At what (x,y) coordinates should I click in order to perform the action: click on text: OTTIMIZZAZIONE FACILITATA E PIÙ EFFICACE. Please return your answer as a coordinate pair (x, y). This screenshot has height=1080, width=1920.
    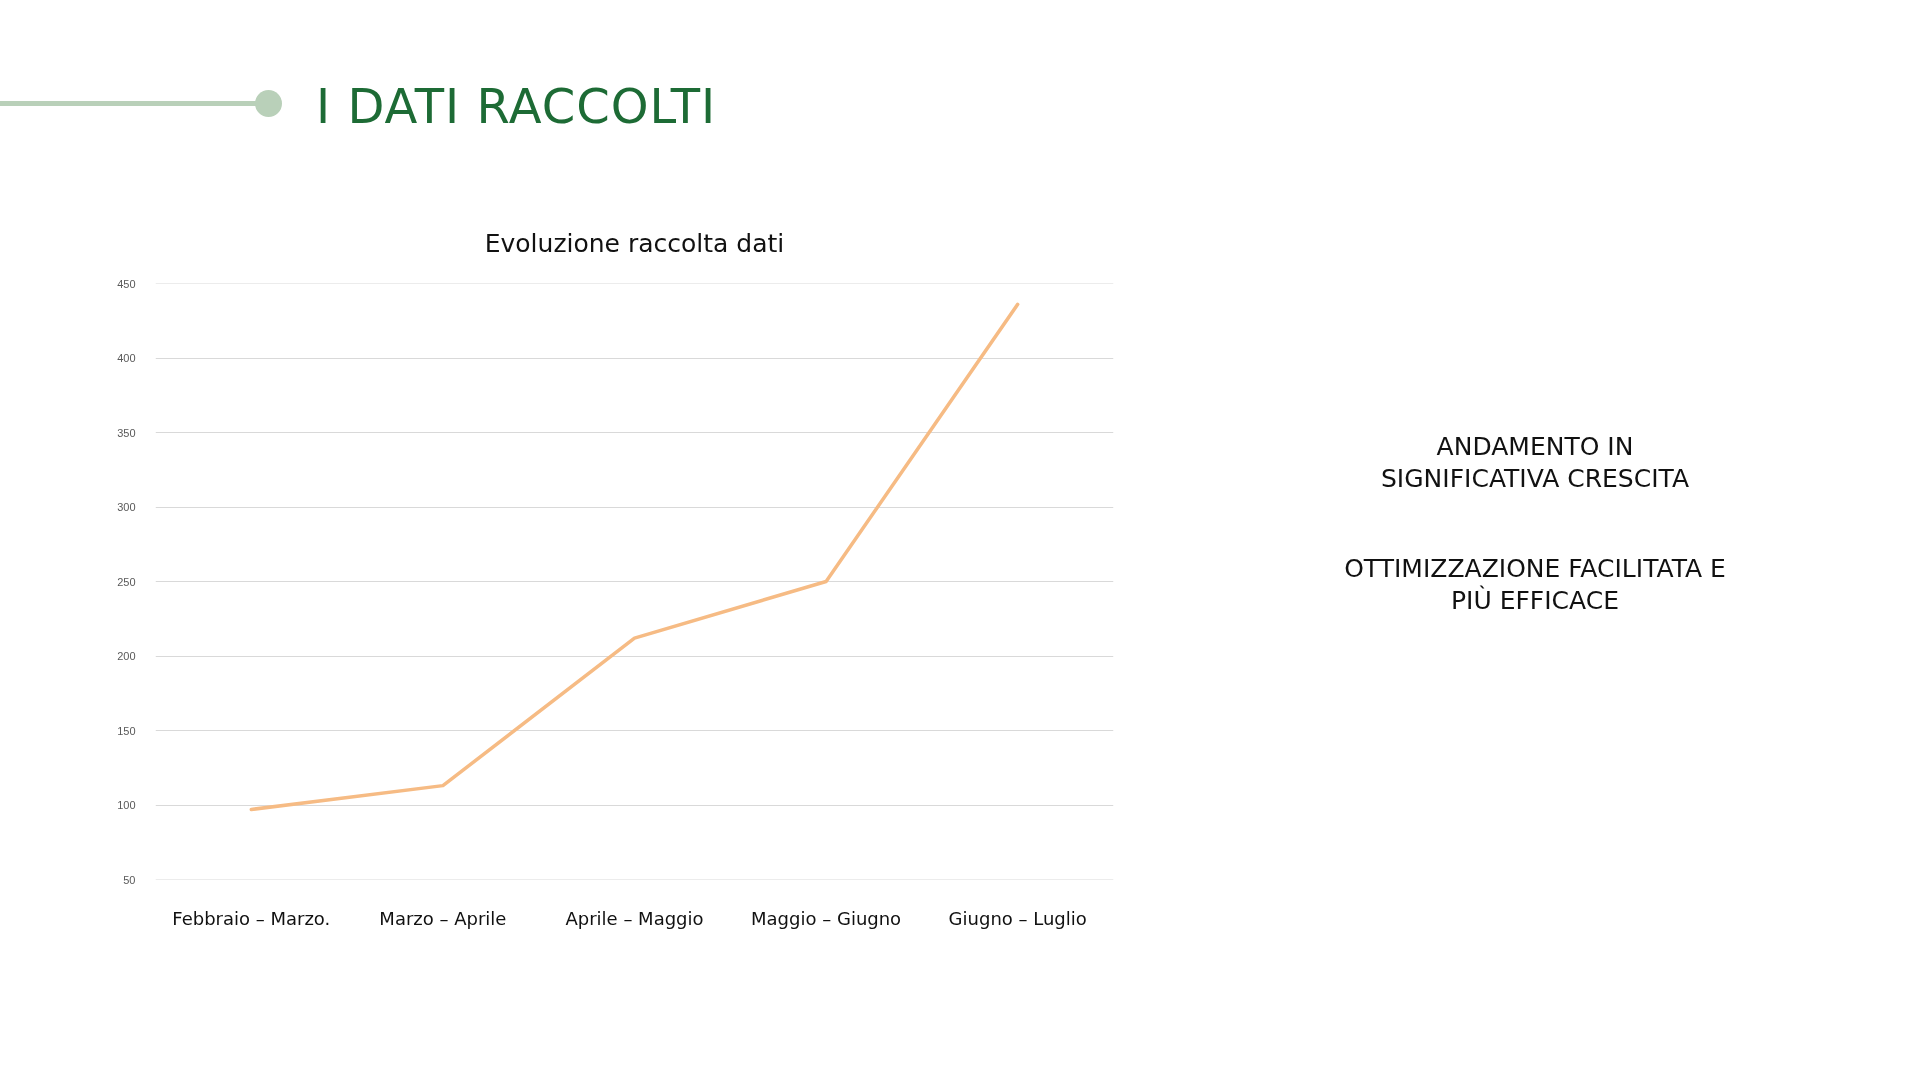
    Looking at the image, I should click on (1535, 585).